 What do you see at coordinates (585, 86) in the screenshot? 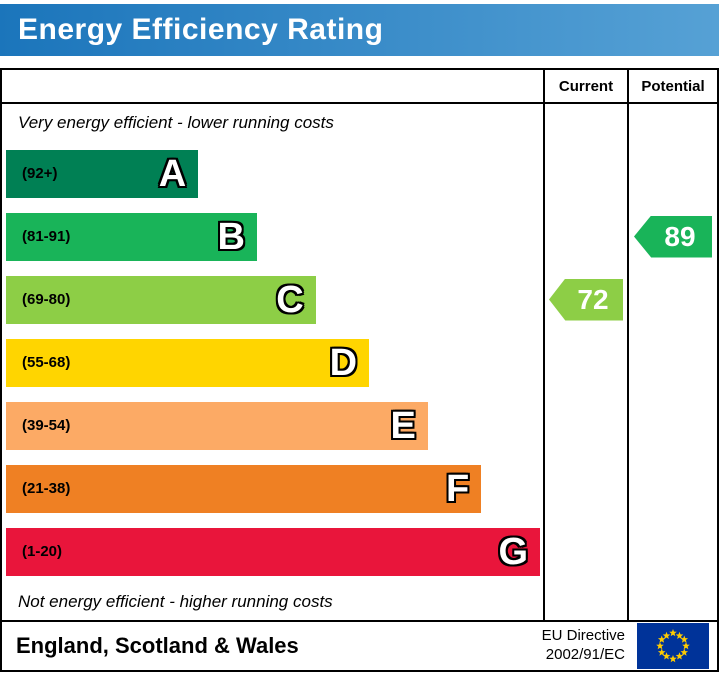
I see `current-column-header: Current` at bounding box center [585, 86].